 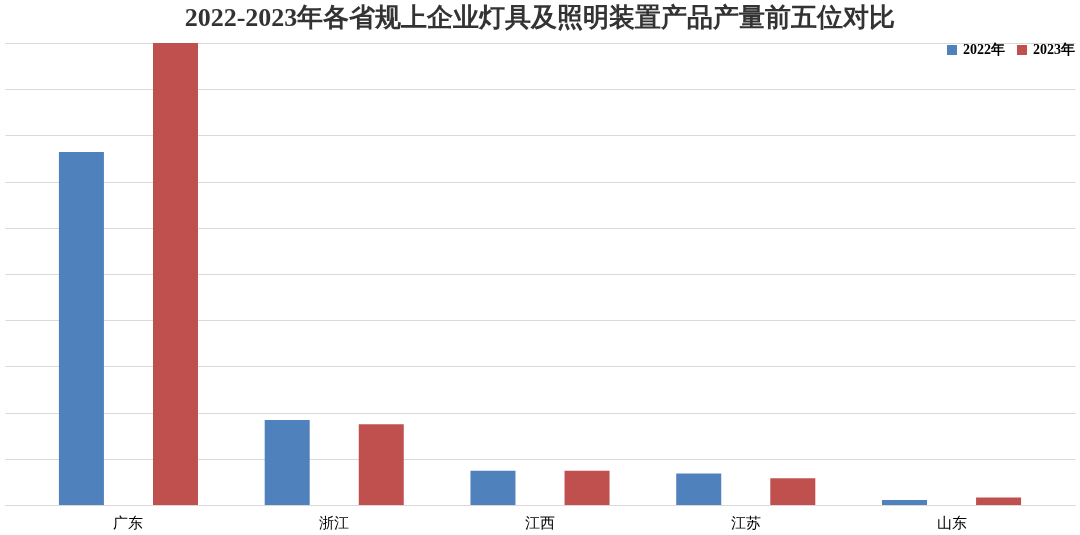 I want to click on x-tick-label: 江西, so click(x=540, y=522).